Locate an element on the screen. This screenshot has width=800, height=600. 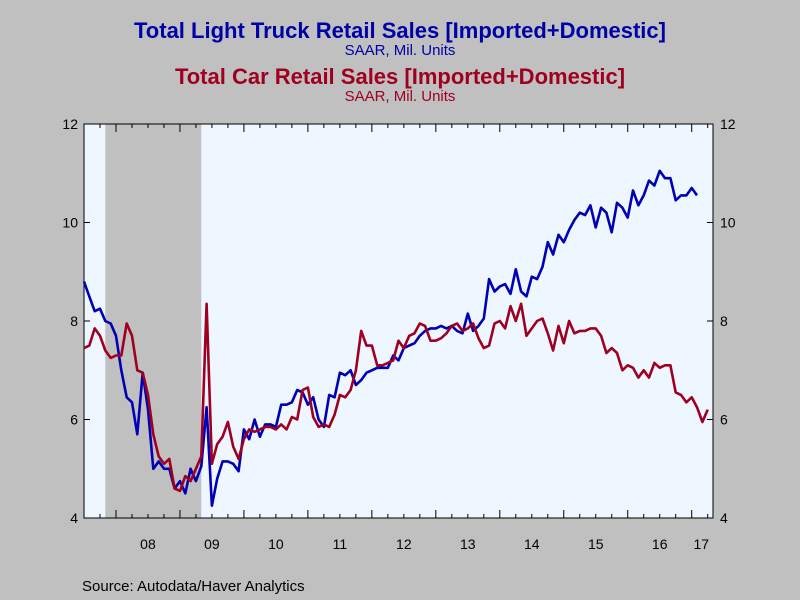
y-tick-label-right: 6 is located at coordinates (724, 420).